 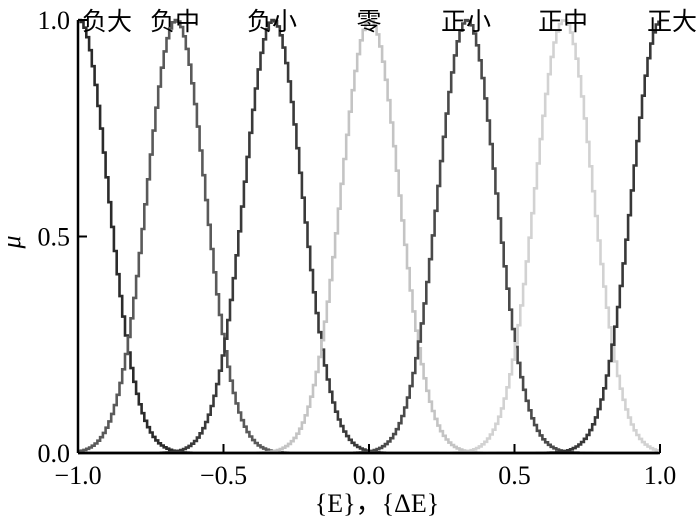 I want to click on x-tick-label: 0.0, so click(x=369, y=475).